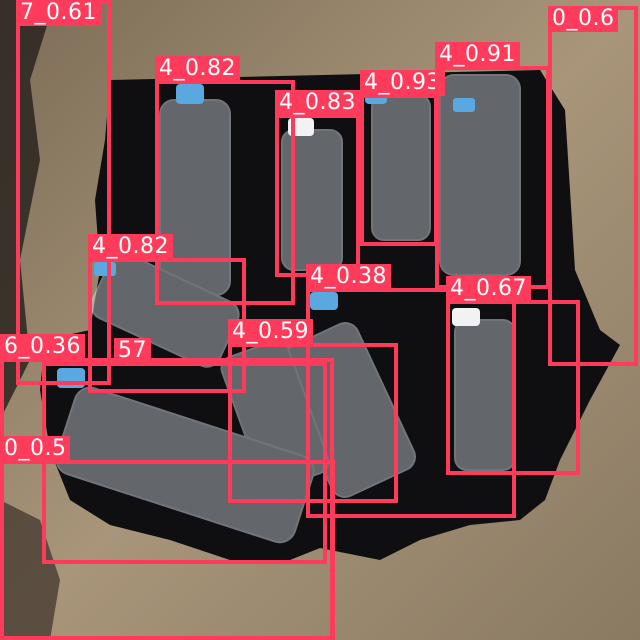 This screenshot has height=640, width=640. I want to click on detection-box: 7_0.61, so click(63, 192).